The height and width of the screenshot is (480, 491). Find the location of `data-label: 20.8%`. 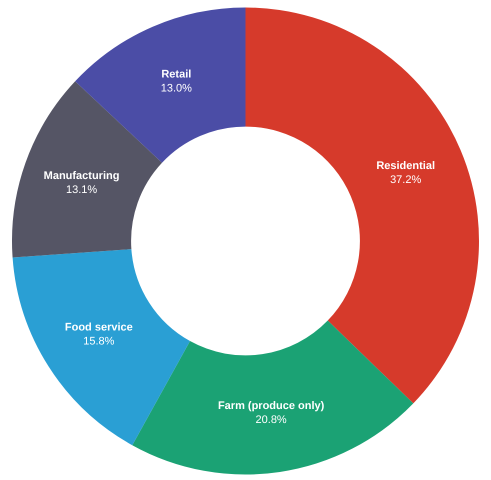

data-label: 20.8% is located at coordinates (271, 420).